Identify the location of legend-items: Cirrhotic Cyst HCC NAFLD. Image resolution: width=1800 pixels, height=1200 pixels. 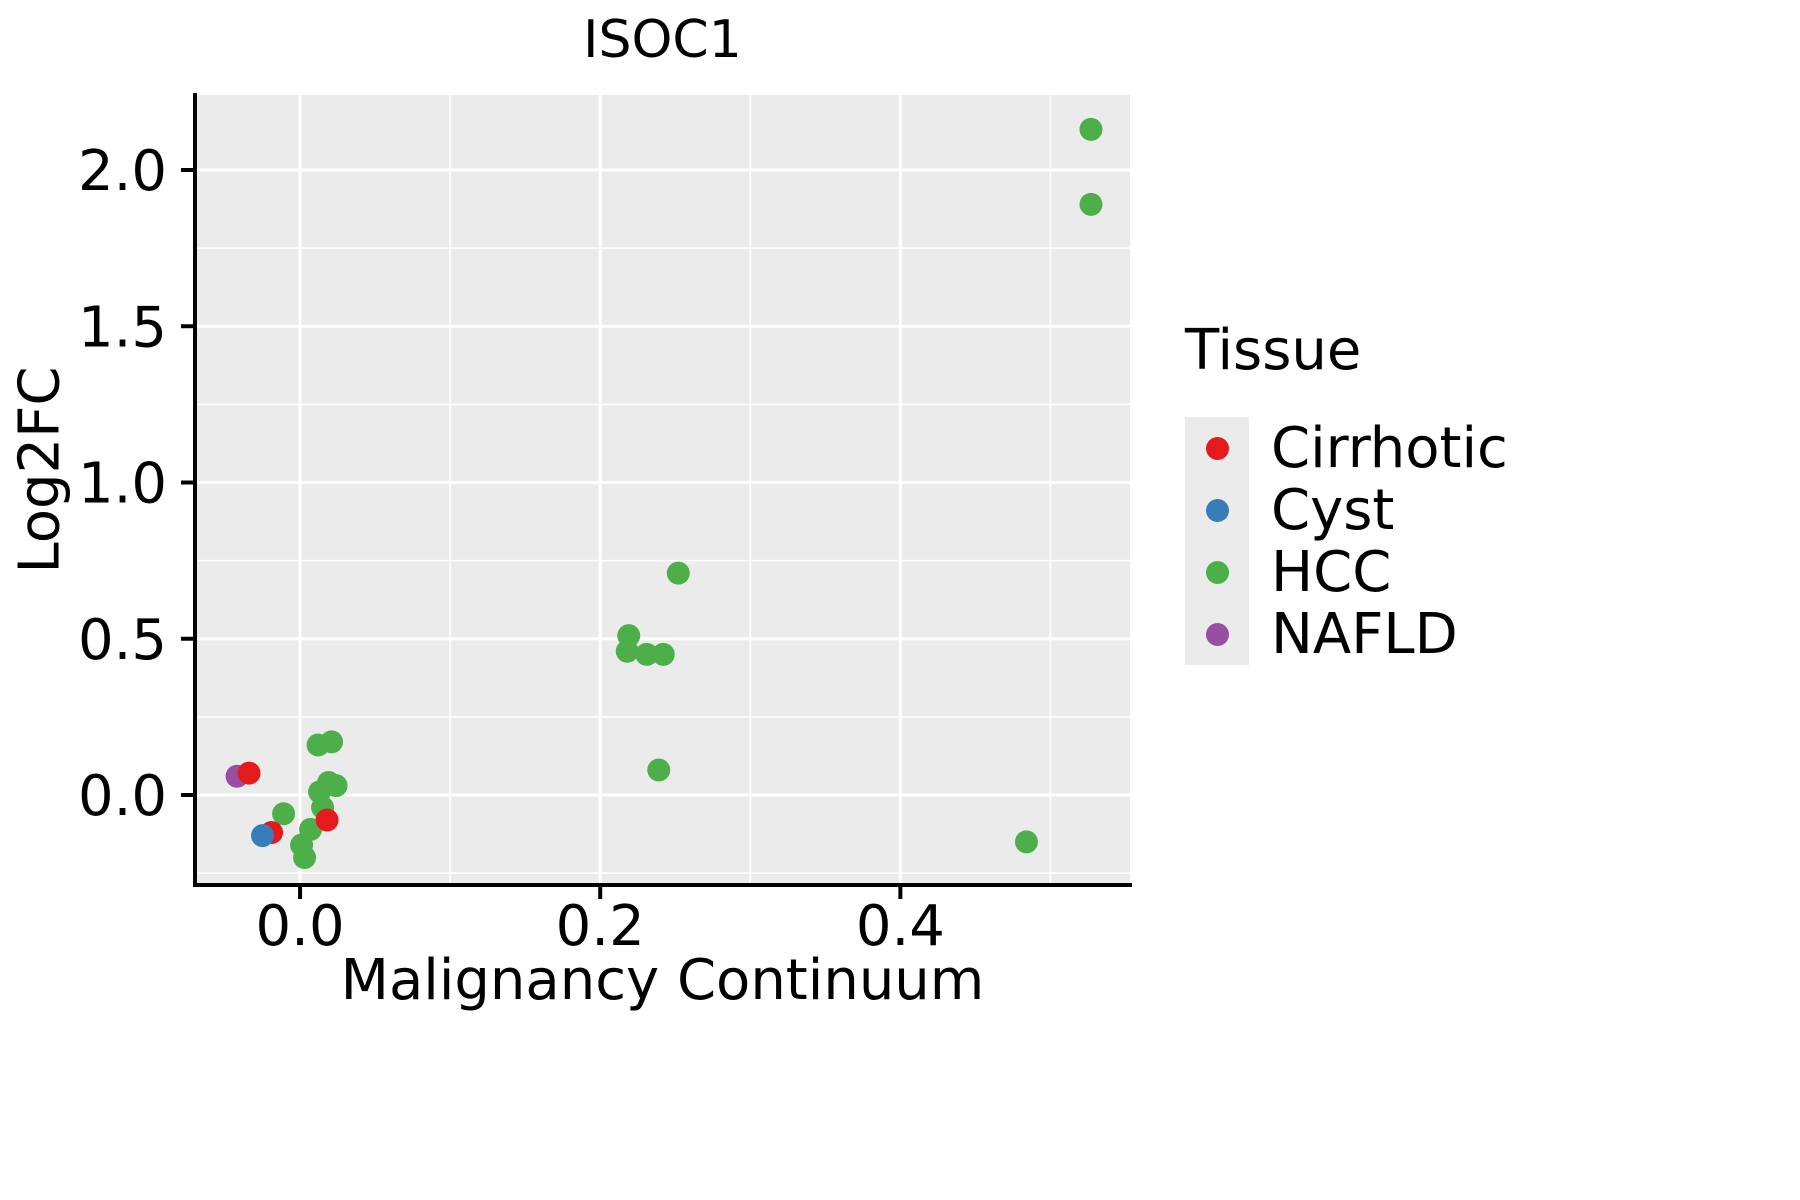
(1346, 541).